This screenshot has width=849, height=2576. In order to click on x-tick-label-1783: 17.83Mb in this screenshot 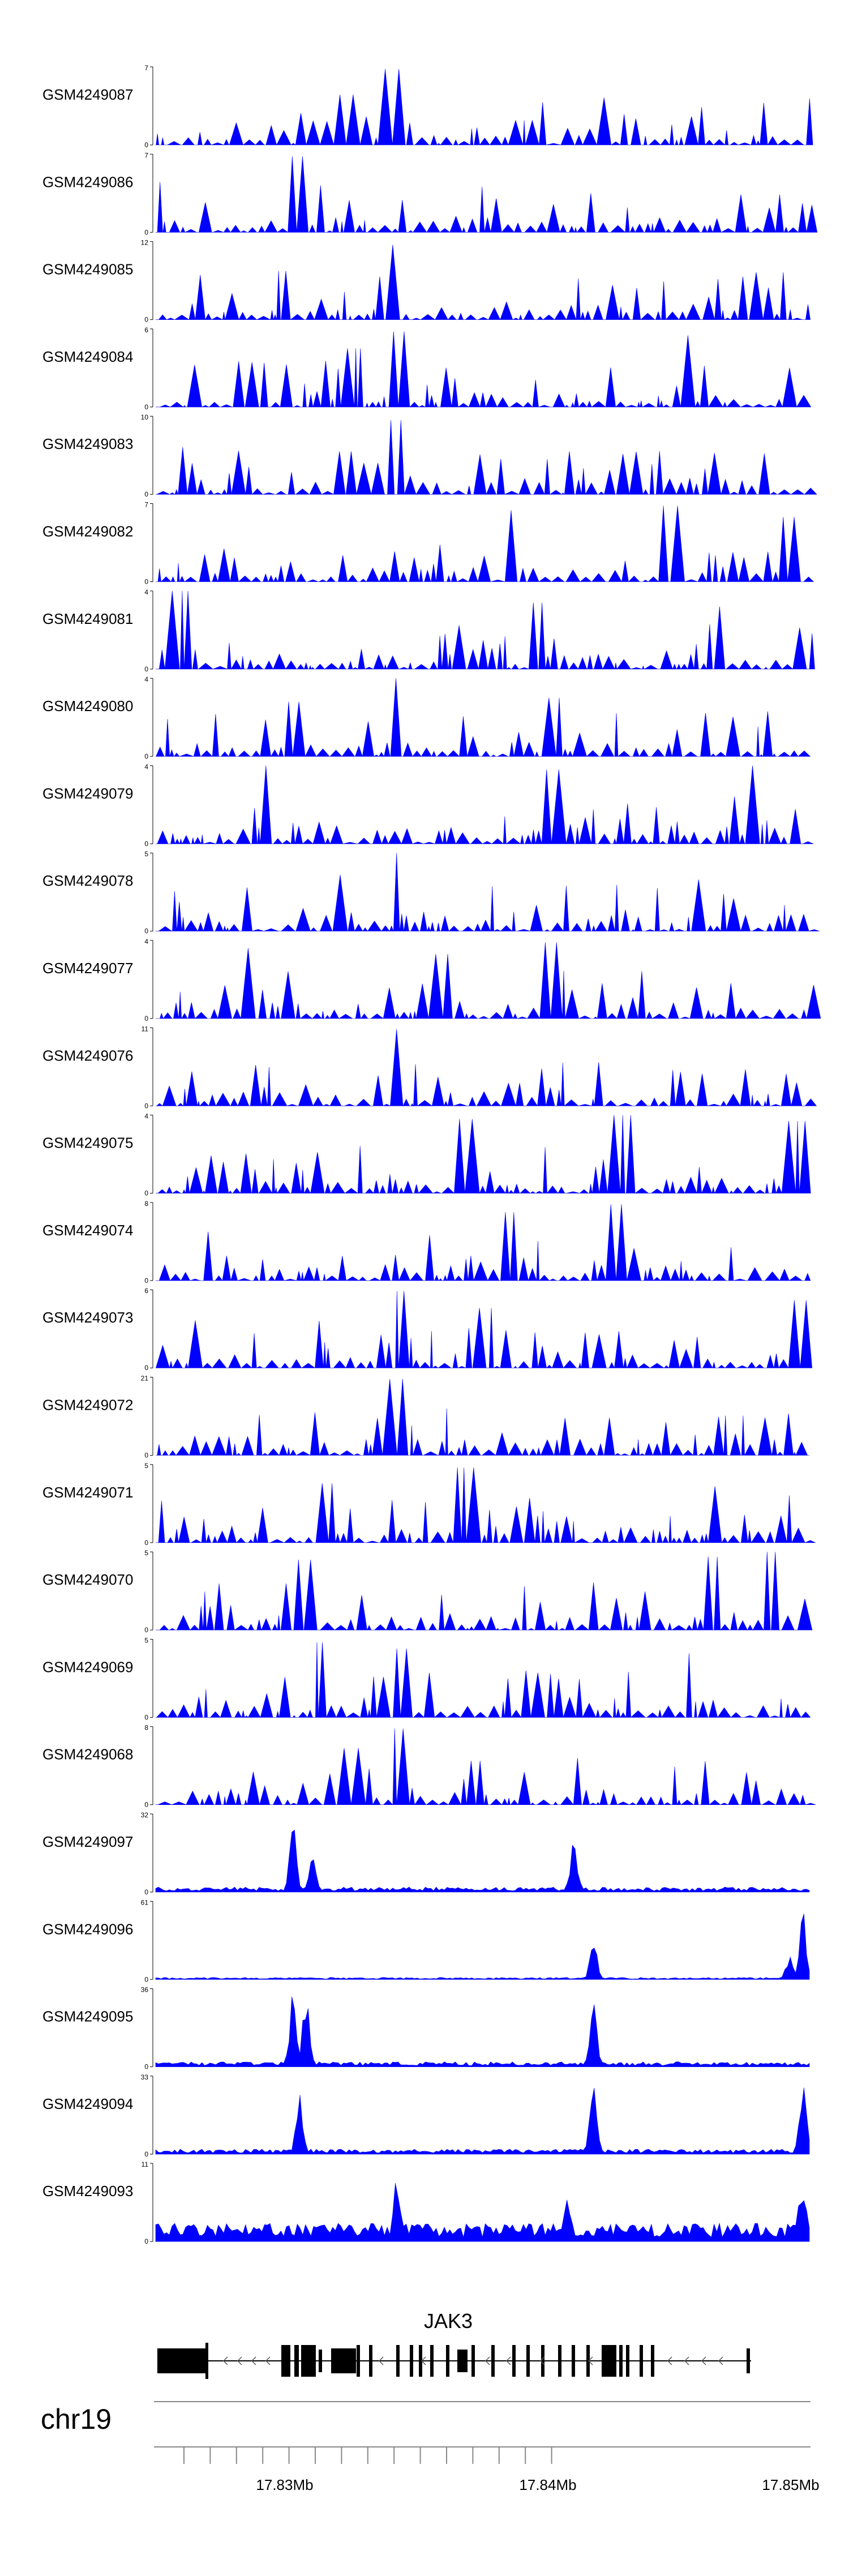, I will do `click(284, 2484)`.